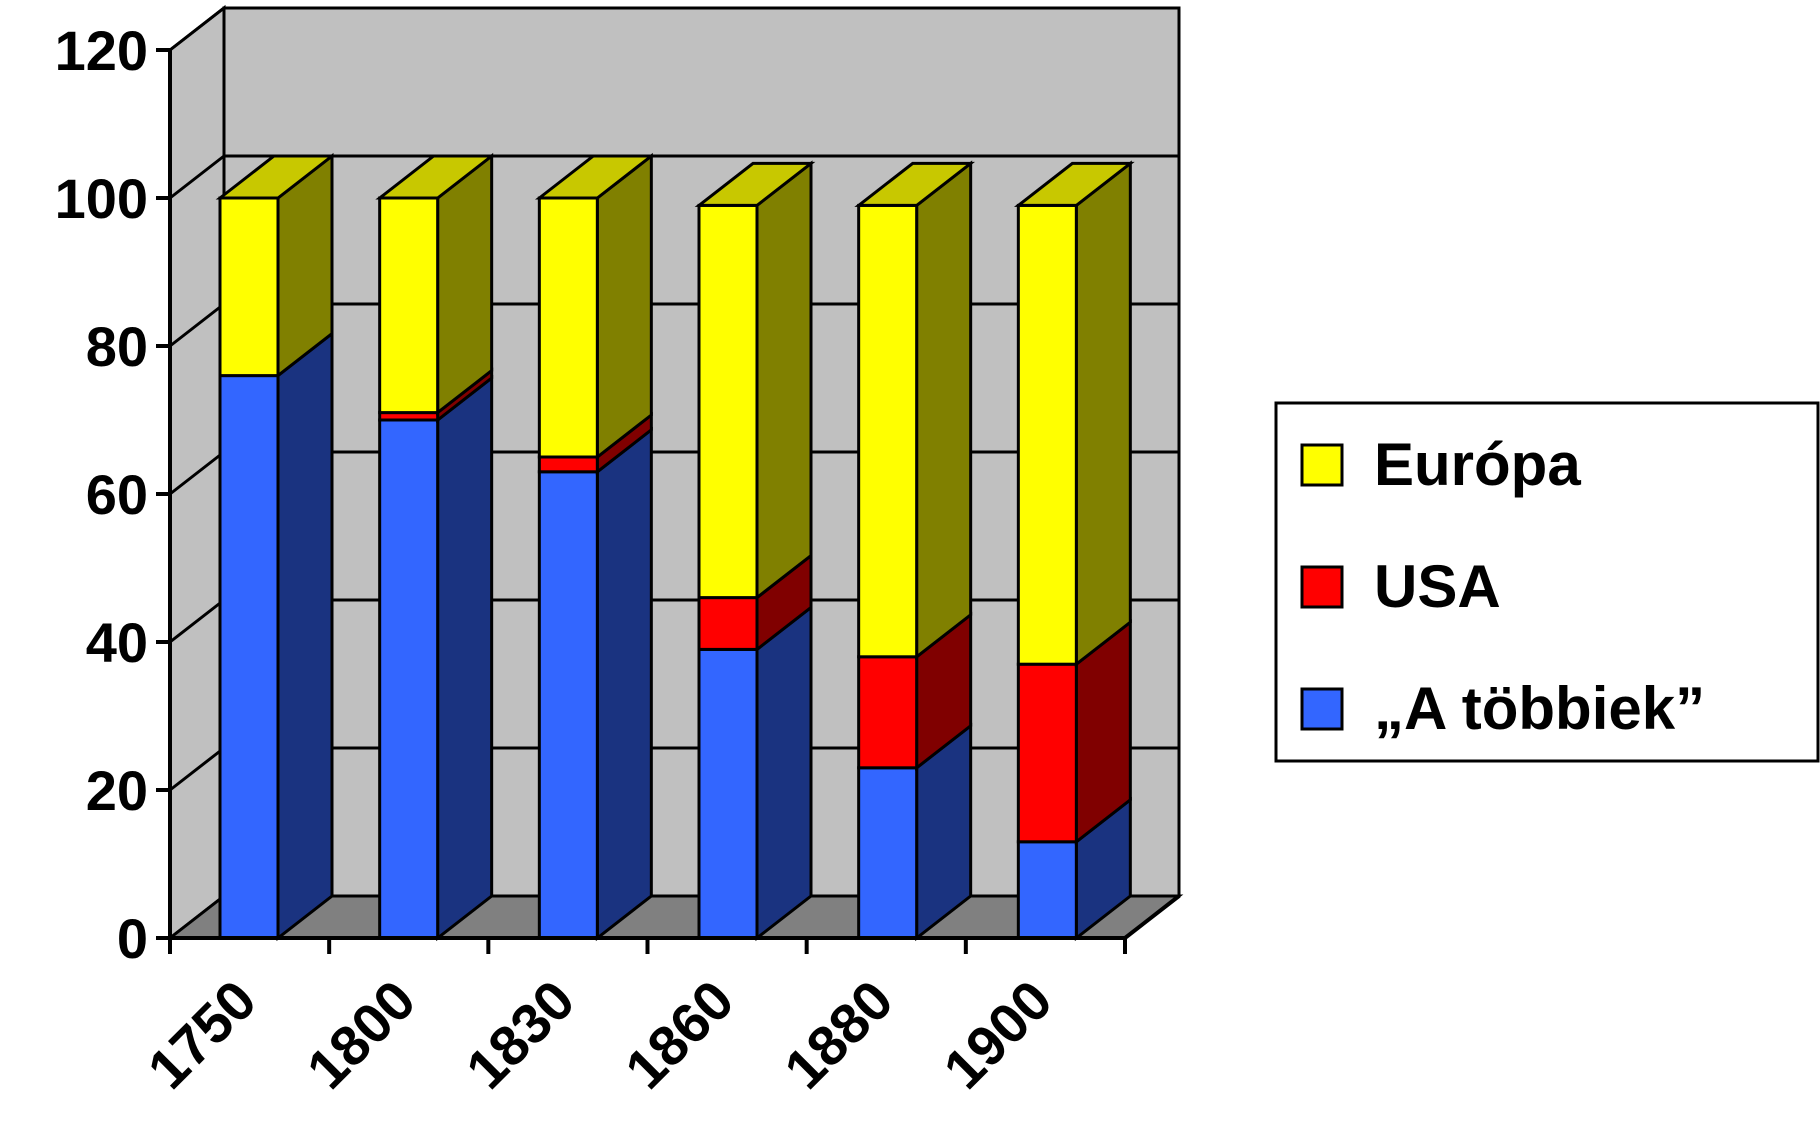 The image size is (1820, 1134). I want to click on y-tick-label: 40, so click(117, 642).